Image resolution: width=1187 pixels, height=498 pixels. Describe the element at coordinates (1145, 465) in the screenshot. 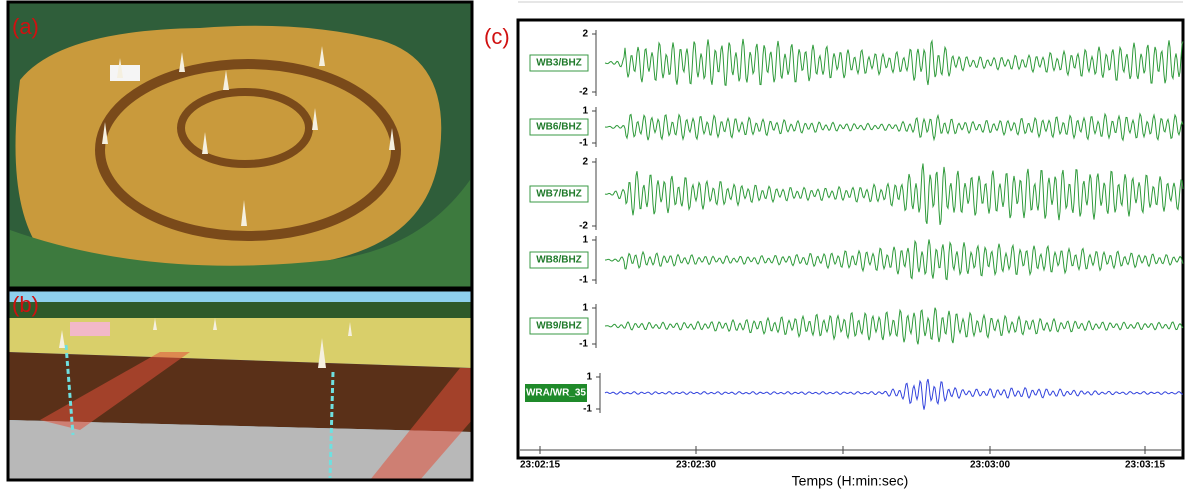

I see `x-tick-label: 23:03:15` at that location.